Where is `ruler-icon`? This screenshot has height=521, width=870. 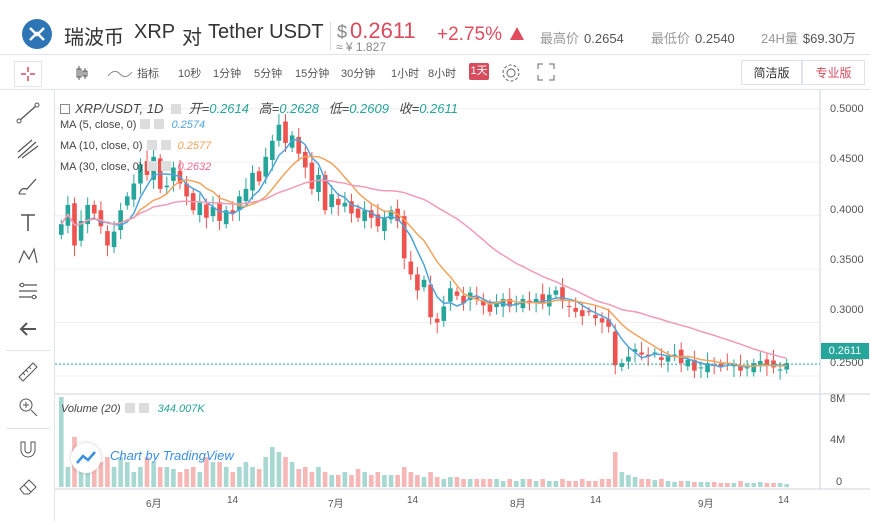
ruler-icon is located at coordinates (28, 371).